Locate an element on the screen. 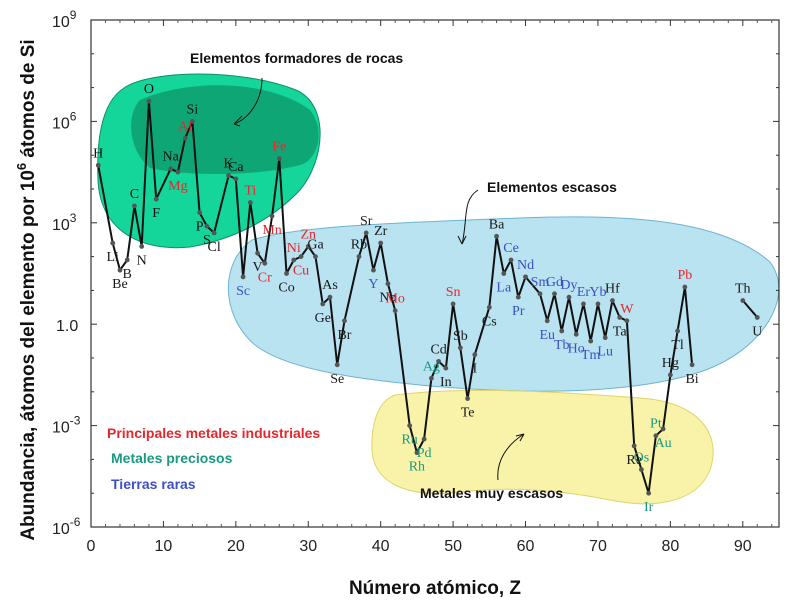 Image resolution: width=791 pixels, height=605 pixels. element-label-Ho: Ho is located at coordinates (576, 348).